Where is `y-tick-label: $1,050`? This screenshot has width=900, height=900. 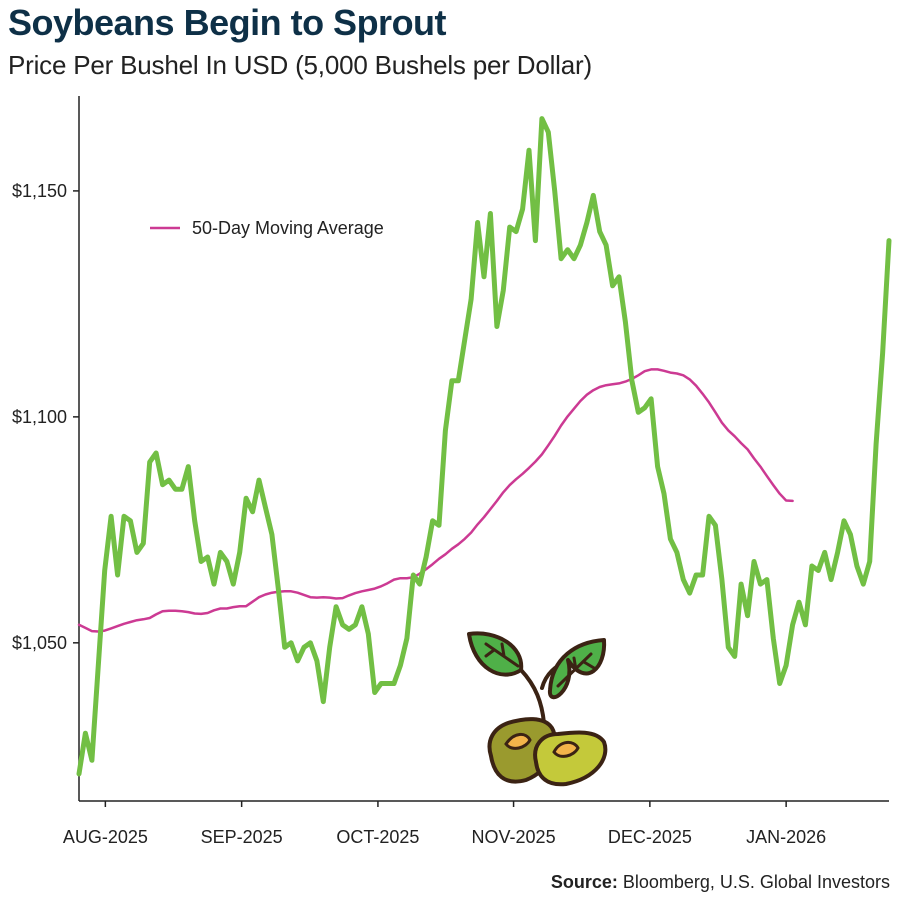 y-tick-label: $1,050 is located at coordinates (39, 643).